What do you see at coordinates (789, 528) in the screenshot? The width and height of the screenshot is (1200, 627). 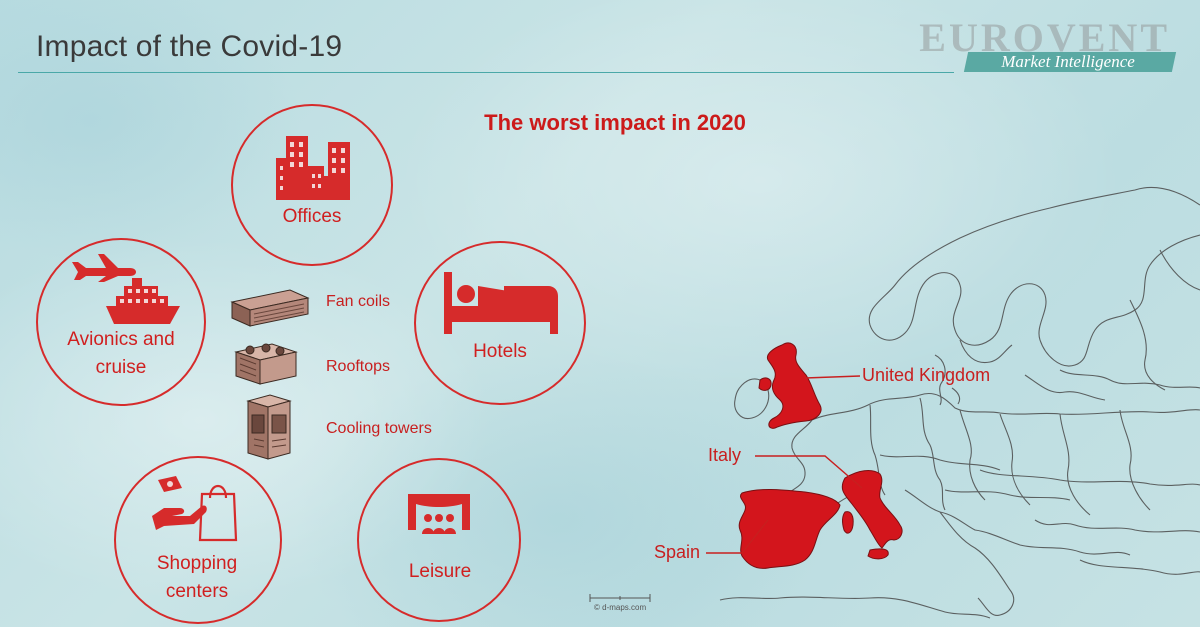 I see `country-shape-spain` at bounding box center [789, 528].